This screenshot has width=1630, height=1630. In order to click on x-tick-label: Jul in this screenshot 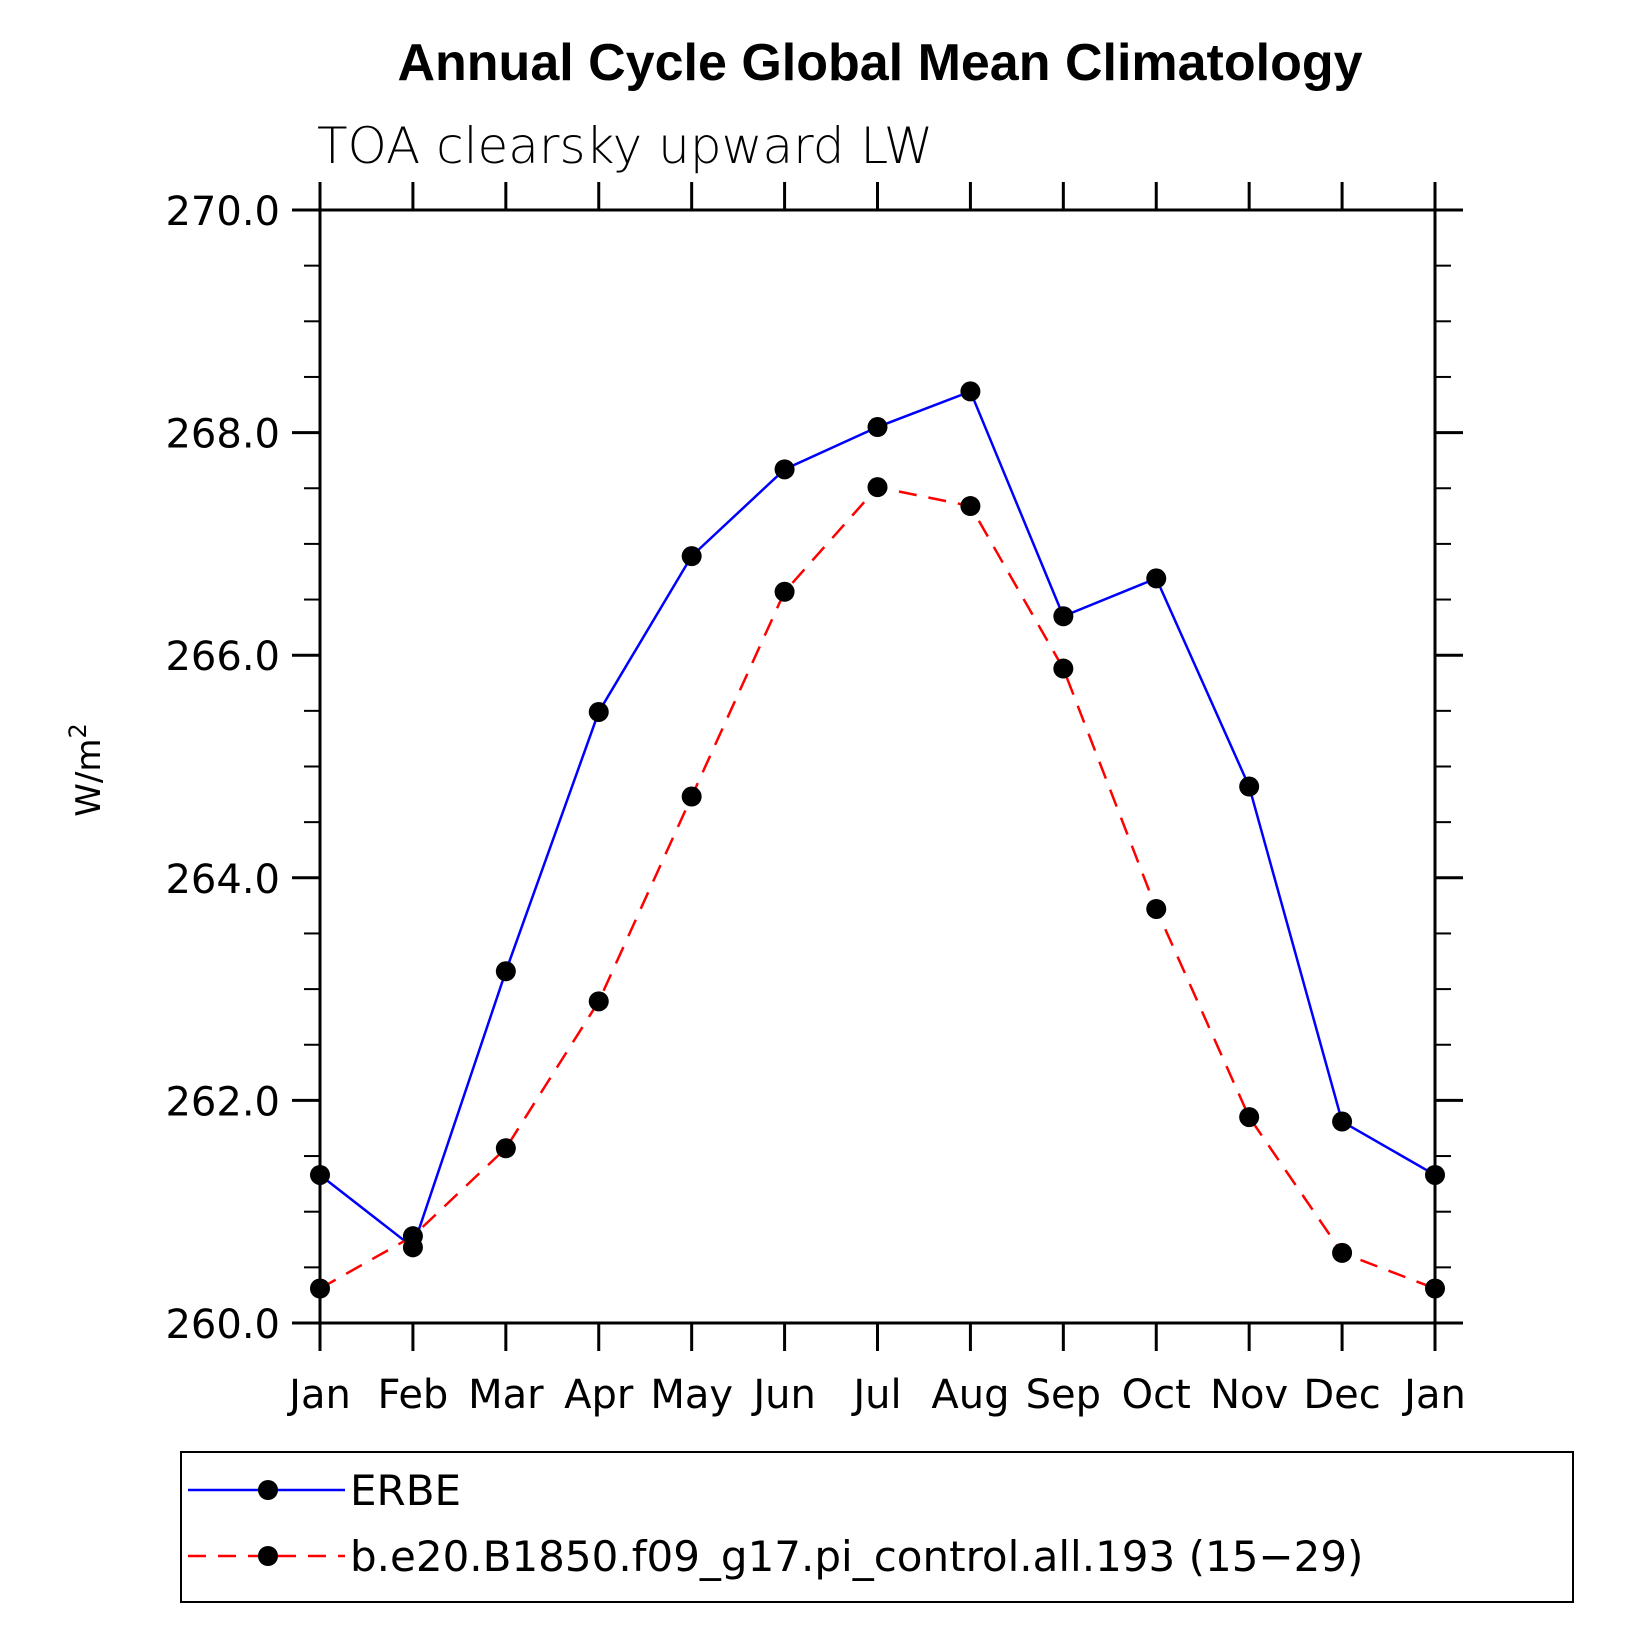, I will do `click(875, 1395)`.